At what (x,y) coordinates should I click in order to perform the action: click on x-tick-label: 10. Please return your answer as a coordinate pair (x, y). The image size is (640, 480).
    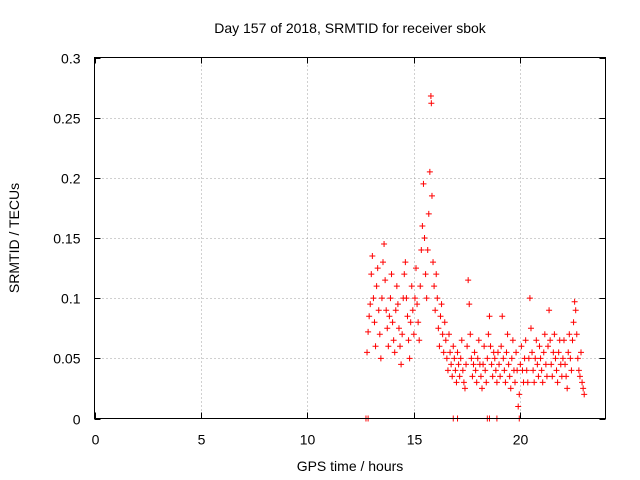
    Looking at the image, I should click on (308, 440).